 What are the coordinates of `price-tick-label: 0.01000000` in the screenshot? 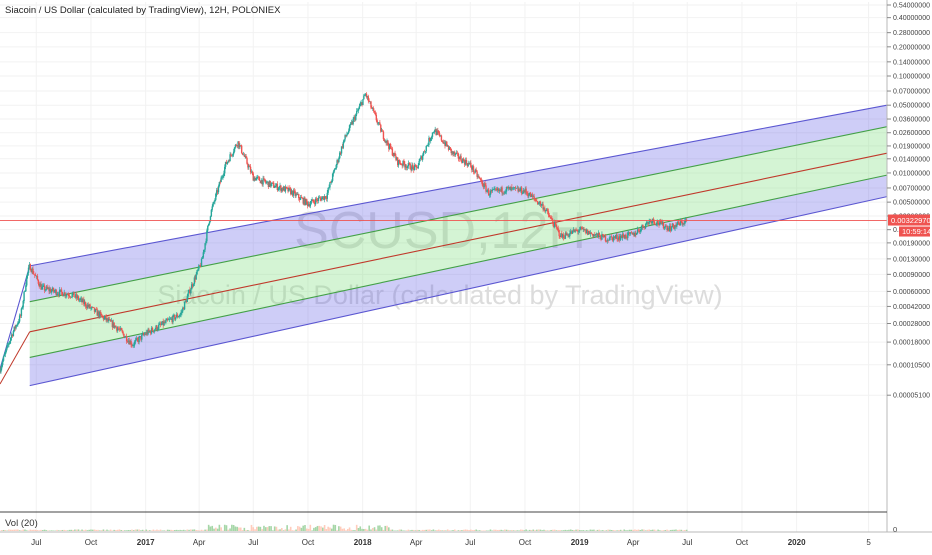 It's located at (911, 173).